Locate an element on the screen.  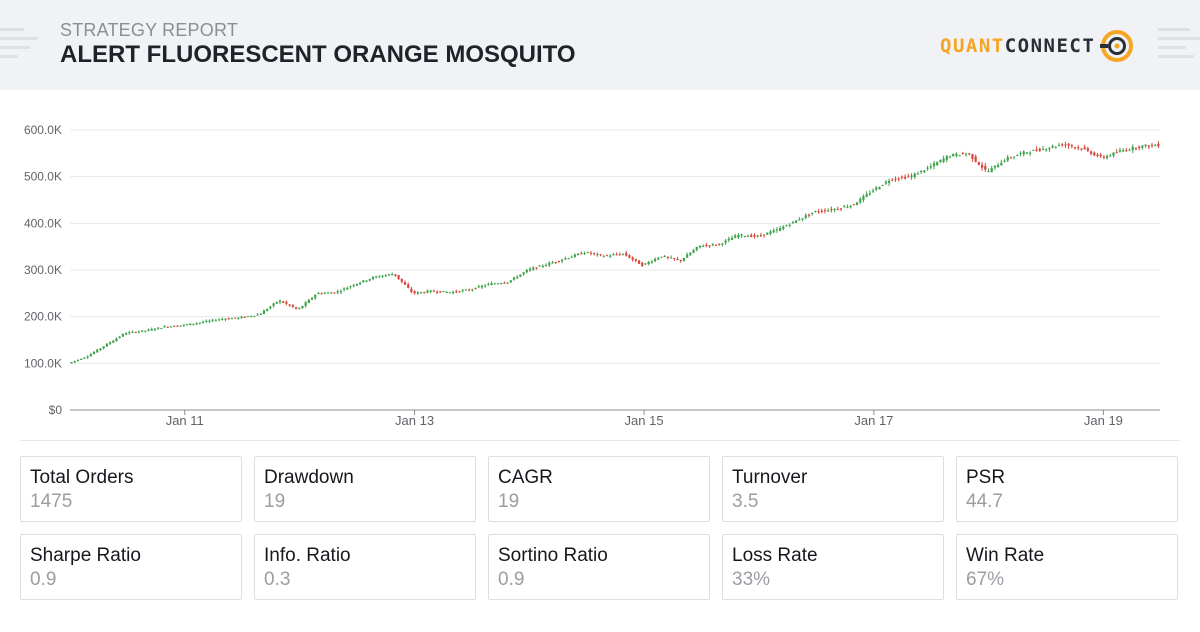
stat-card-win-rate: Win Rate 67% is located at coordinates (1067, 567).